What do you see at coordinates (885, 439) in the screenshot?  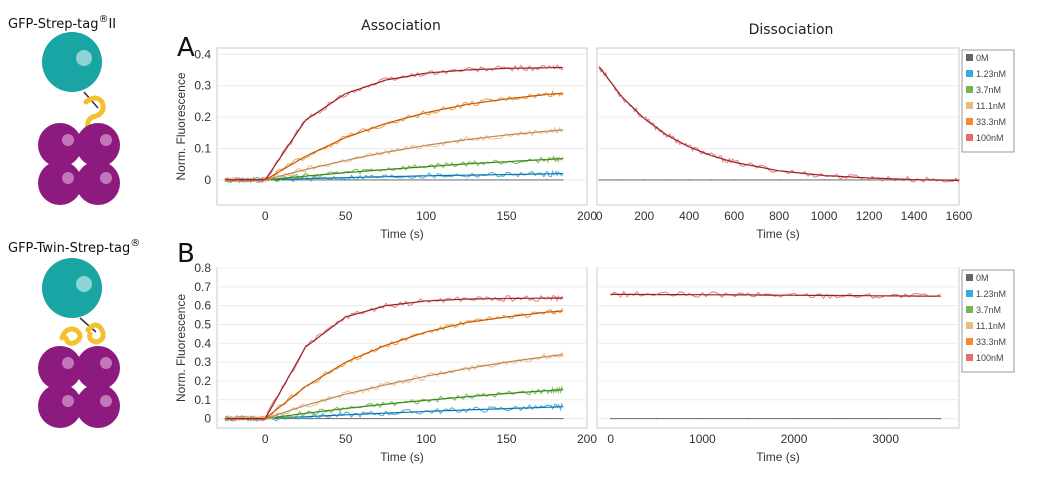 I see `x-tick-label: 3000` at bounding box center [885, 439].